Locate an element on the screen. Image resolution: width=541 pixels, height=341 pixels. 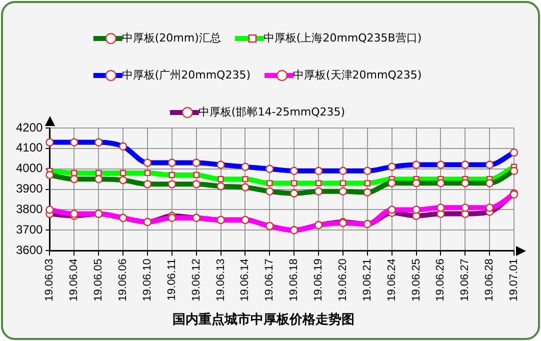
legend-label: 中厚板(上海20mmQ235B营口) is located at coordinates (342, 37).